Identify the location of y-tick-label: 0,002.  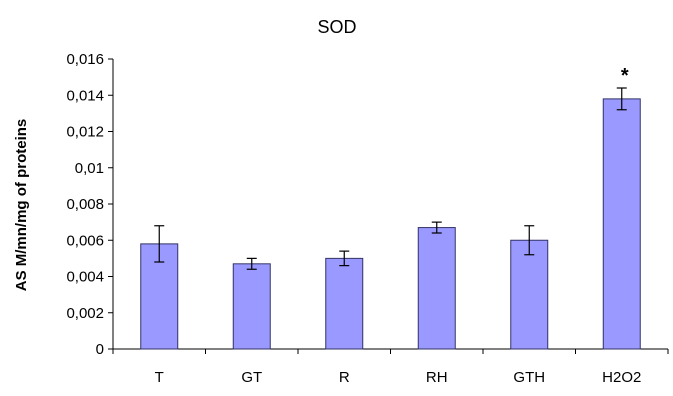
(85, 313).